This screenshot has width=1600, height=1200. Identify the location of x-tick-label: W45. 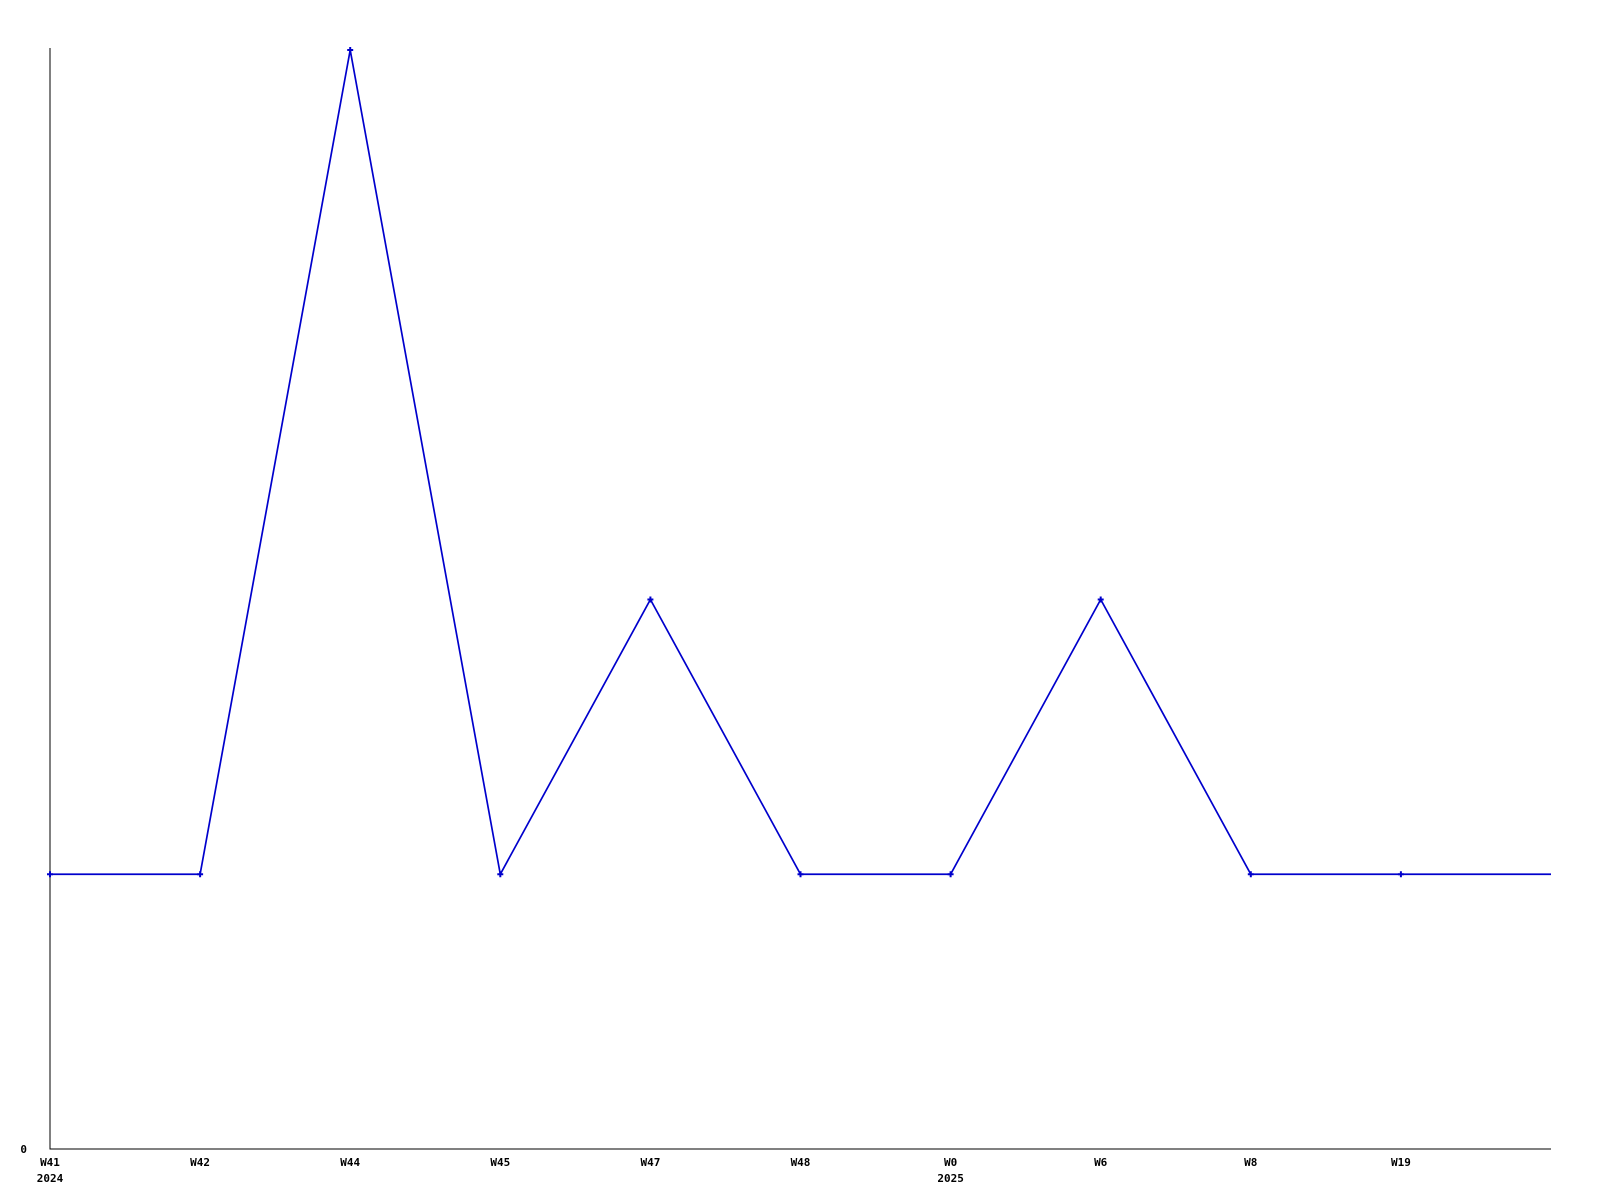
(500, 1162).